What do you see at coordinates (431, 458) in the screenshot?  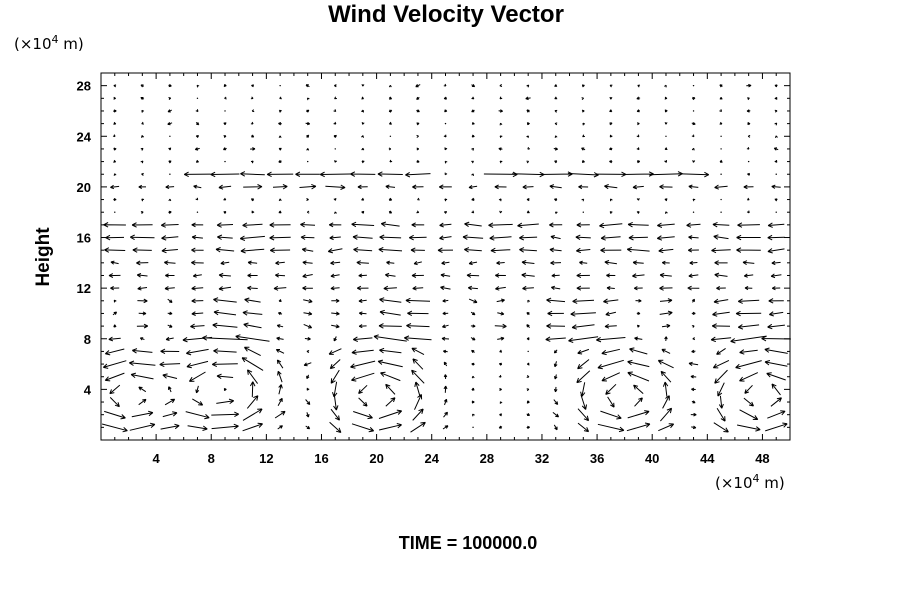 I see `x-tick-label: 24` at bounding box center [431, 458].